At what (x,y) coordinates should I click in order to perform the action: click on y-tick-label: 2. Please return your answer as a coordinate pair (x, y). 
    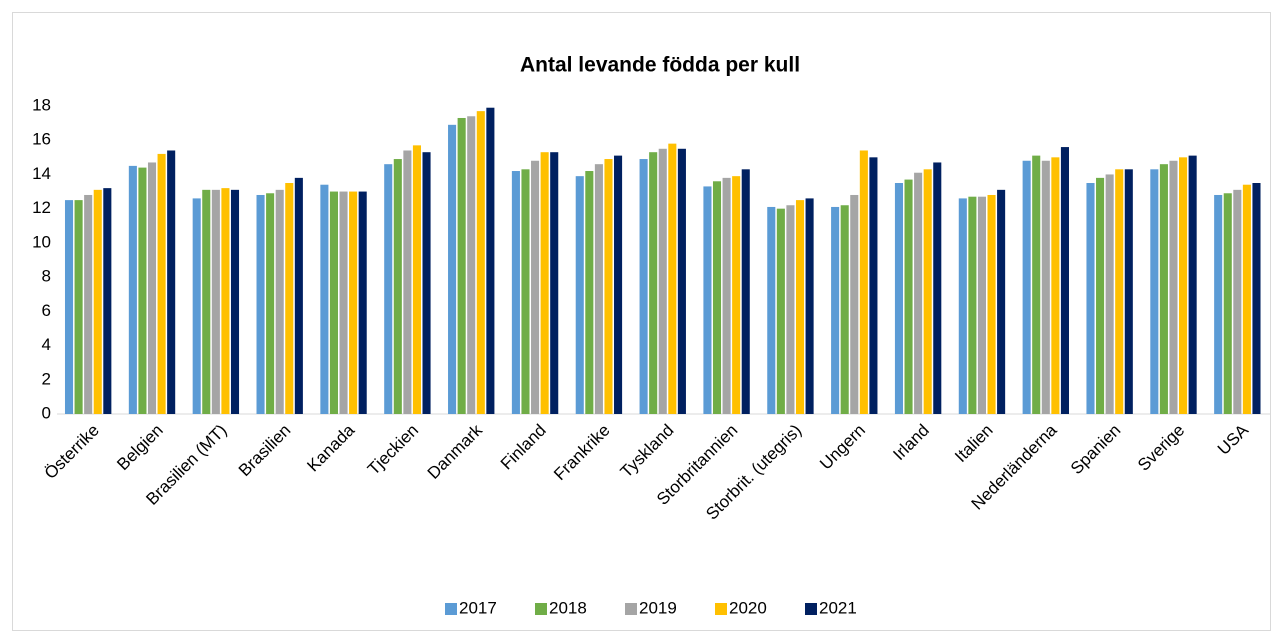
    Looking at the image, I should click on (46, 378).